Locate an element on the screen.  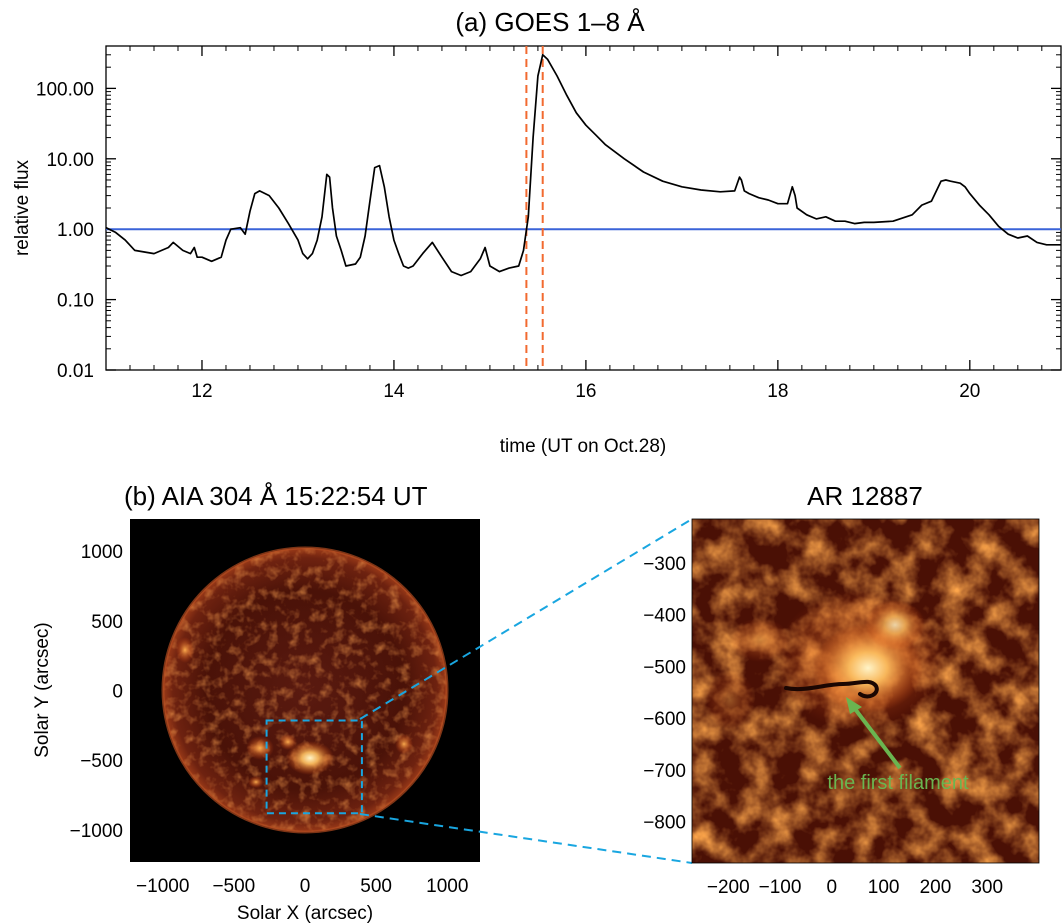
x-tick-label: 20 is located at coordinates (969, 391).